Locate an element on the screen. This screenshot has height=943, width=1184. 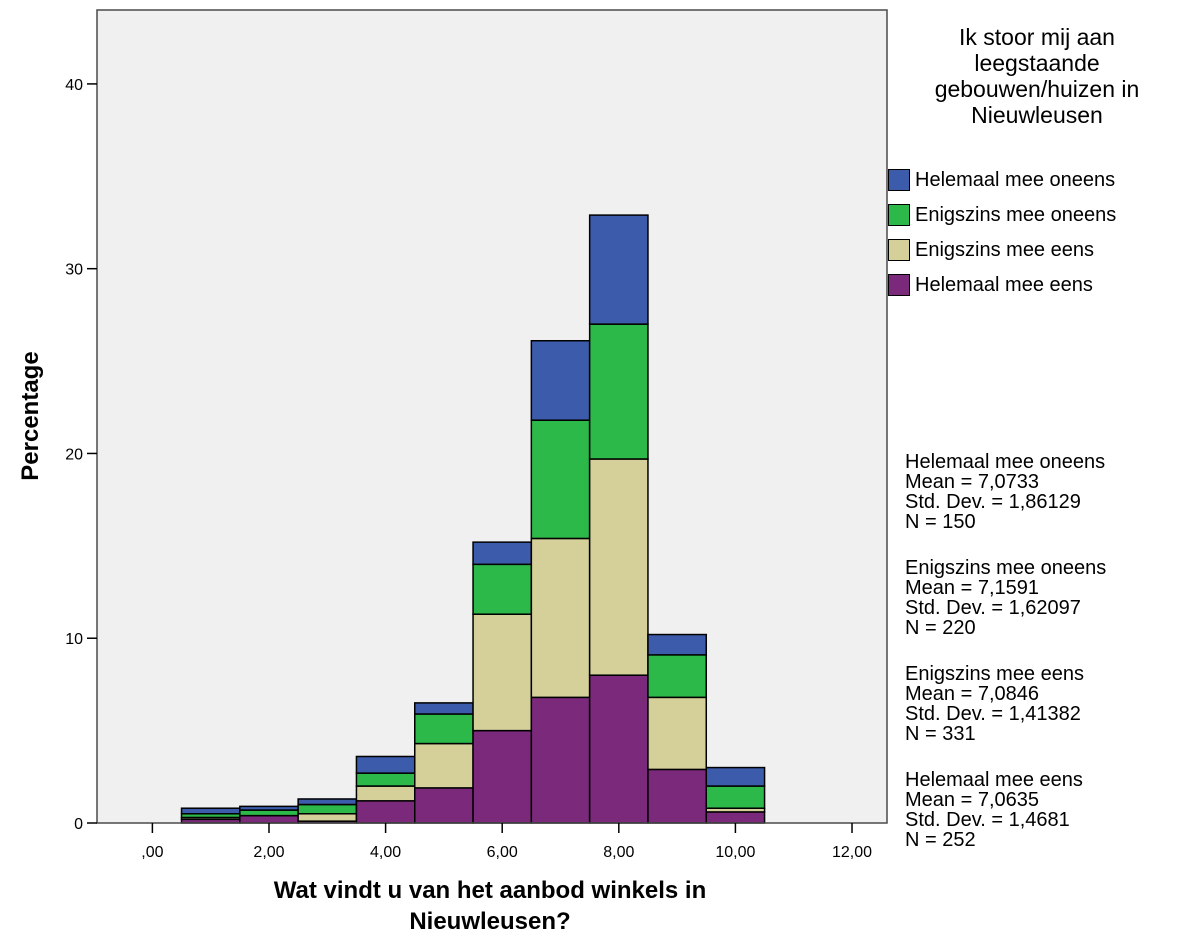
stat-mean: Mean = 7,0733 is located at coordinates (972, 482).